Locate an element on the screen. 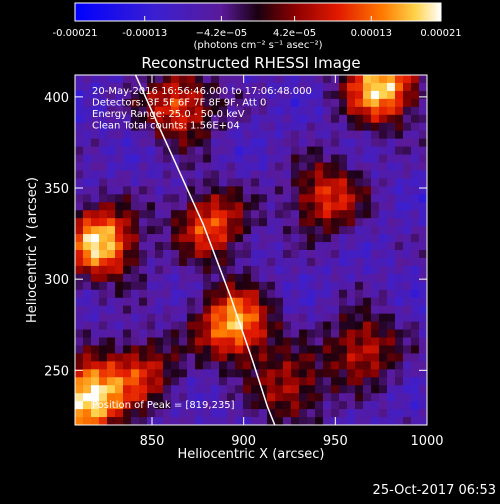 The image size is (500, 504). y-tick-label: 400 is located at coordinates (56, 98).